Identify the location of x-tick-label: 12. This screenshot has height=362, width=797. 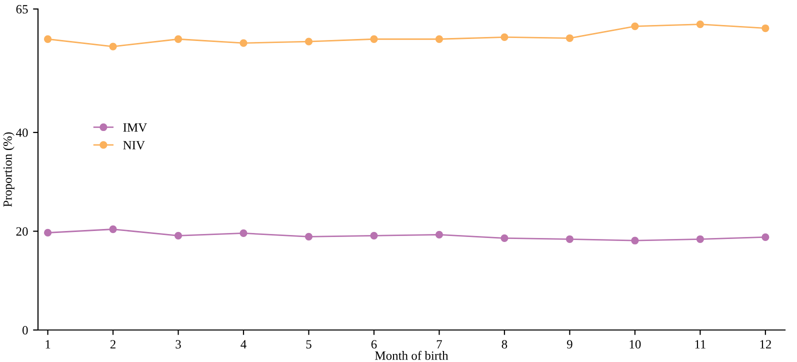
(765, 344).